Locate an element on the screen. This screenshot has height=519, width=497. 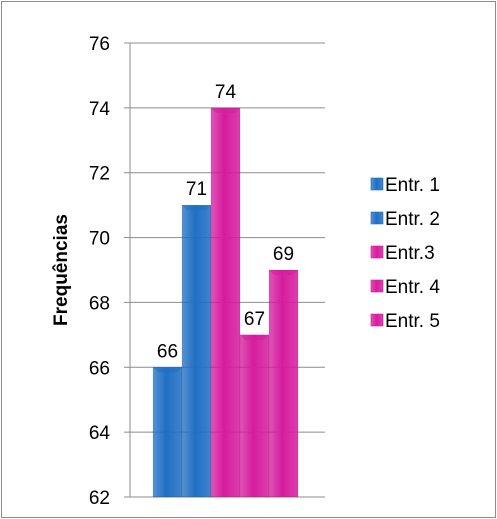
legend-label-4: Entr. 4 is located at coordinates (412, 287).